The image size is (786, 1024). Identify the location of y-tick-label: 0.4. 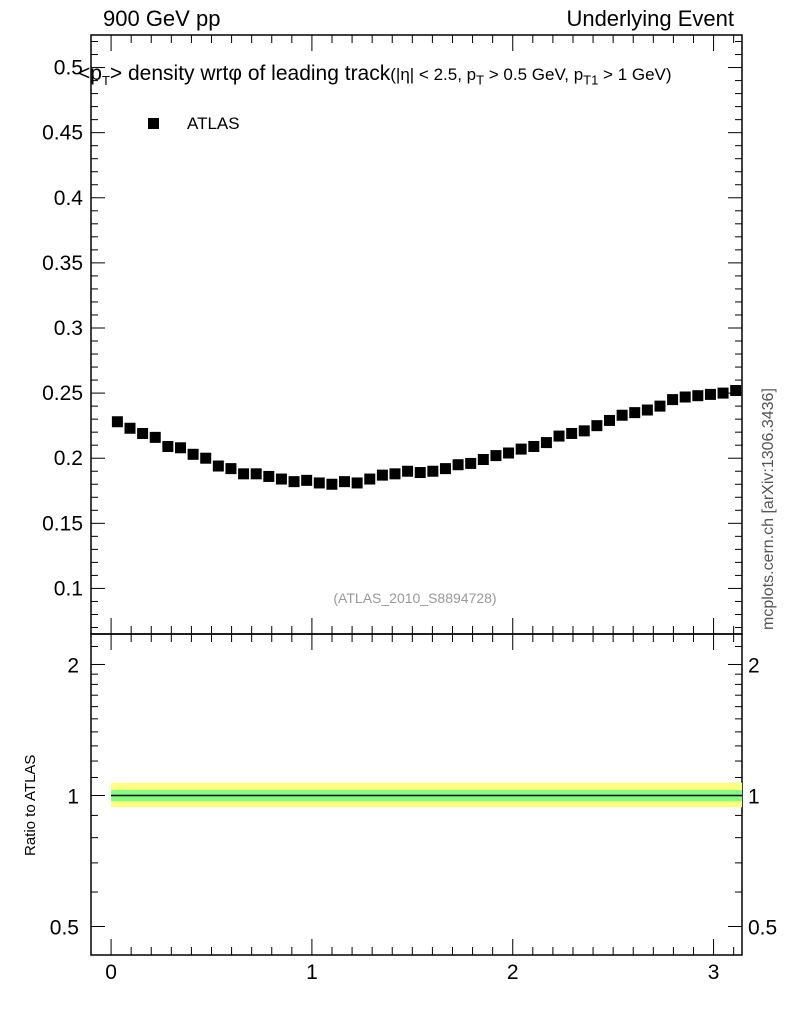
(69, 198).